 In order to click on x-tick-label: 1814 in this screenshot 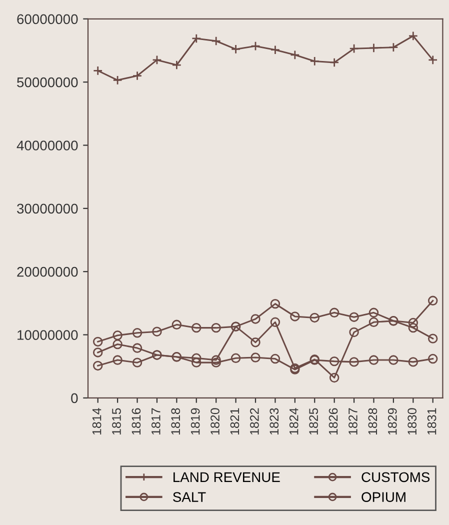, I will do `click(97, 421)`.